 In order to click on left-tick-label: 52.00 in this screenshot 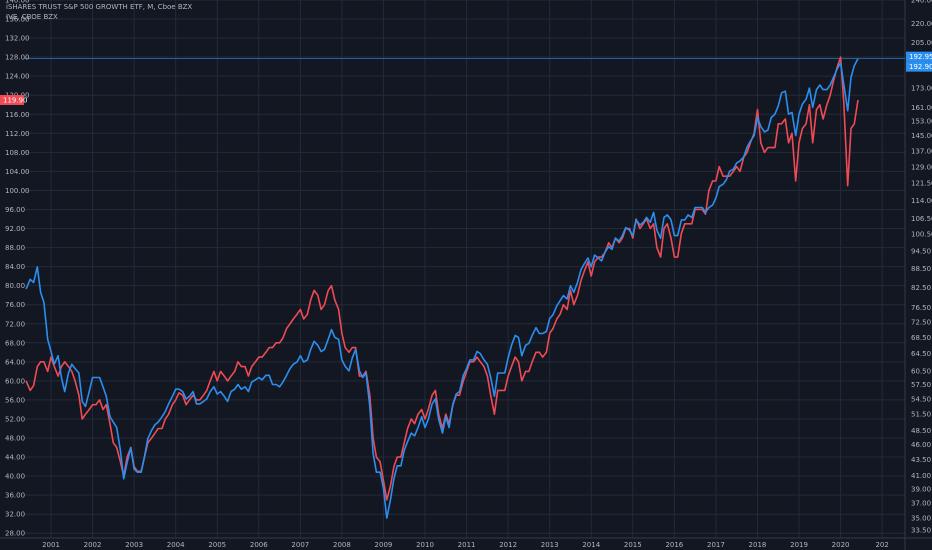, I will do `click(15, 419)`.